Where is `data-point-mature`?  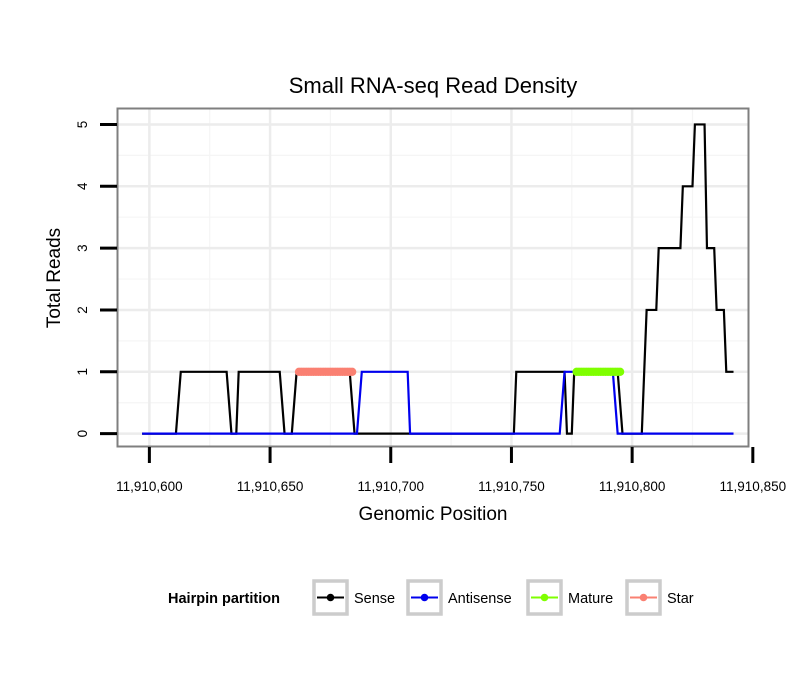
data-point-mature is located at coordinates (620, 371).